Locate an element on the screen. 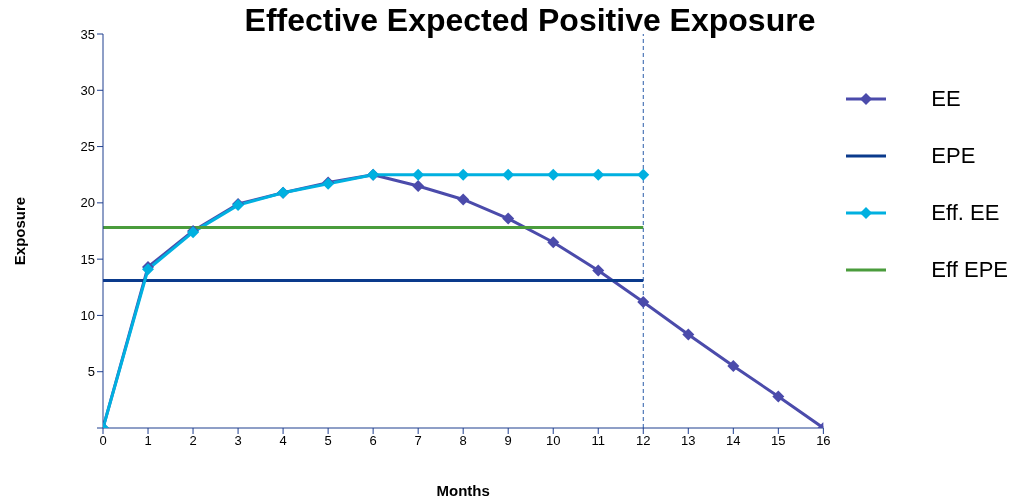 Image resolution: width=1016 pixels, height=502 pixels. x-tick-label: 0 is located at coordinates (103, 441).